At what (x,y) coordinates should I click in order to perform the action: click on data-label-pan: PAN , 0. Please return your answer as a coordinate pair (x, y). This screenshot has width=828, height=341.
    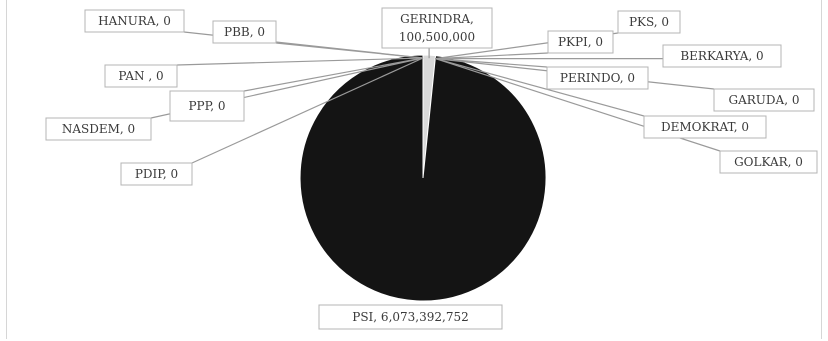
    Looking at the image, I should click on (141, 76).